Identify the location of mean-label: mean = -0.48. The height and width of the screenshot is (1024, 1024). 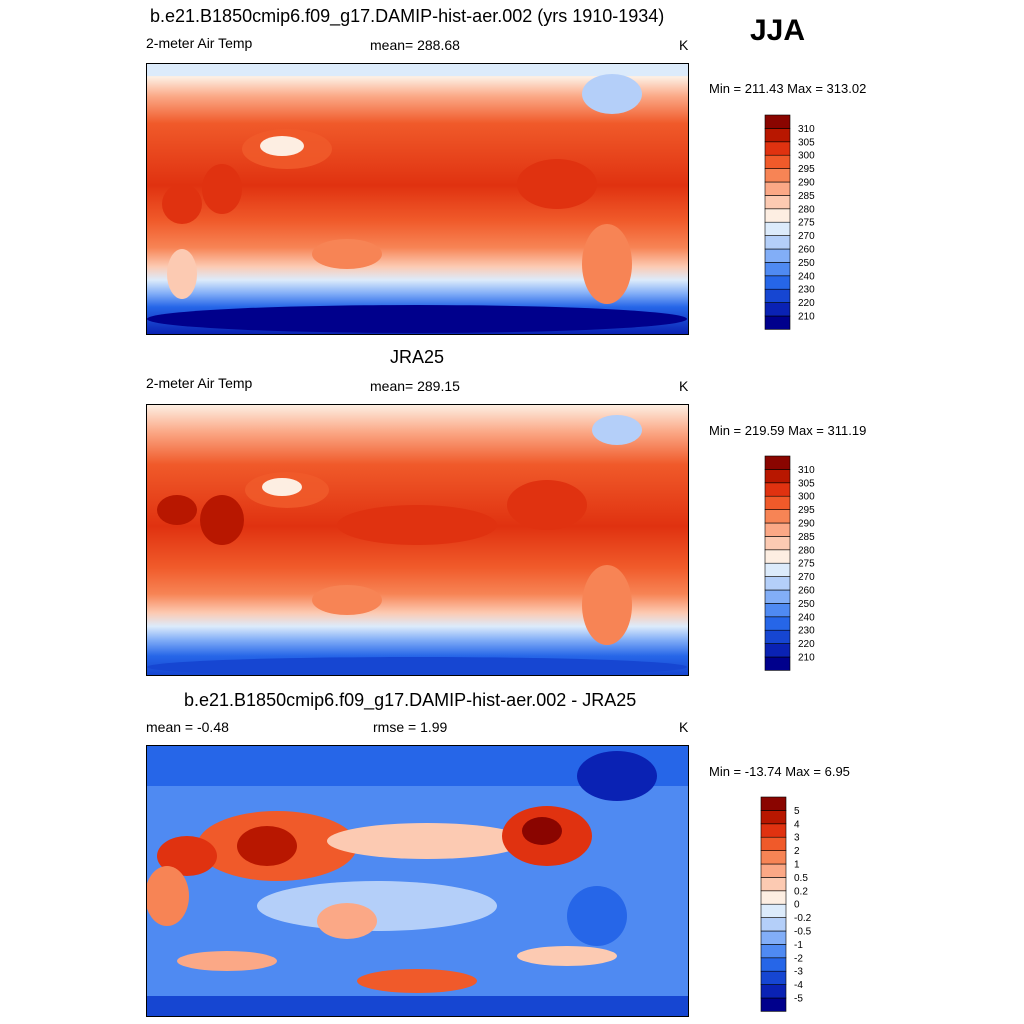
(187, 727).